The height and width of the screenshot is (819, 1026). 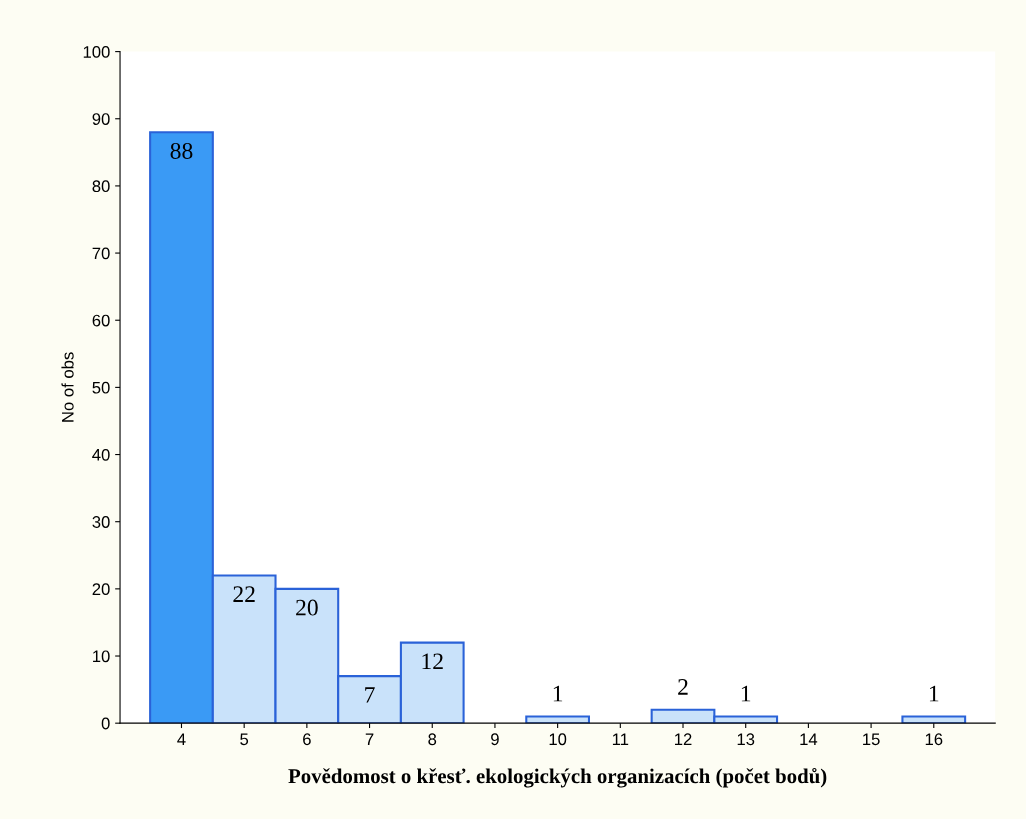 What do you see at coordinates (101, 186) in the screenshot?
I see `y-tick-label: 80` at bounding box center [101, 186].